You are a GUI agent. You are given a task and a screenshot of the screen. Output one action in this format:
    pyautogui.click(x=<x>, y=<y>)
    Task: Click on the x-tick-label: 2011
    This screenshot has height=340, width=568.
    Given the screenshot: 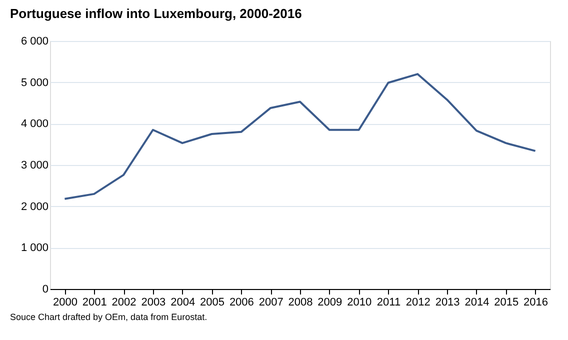 What is the action you would take?
    pyautogui.click(x=388, y=302)
    